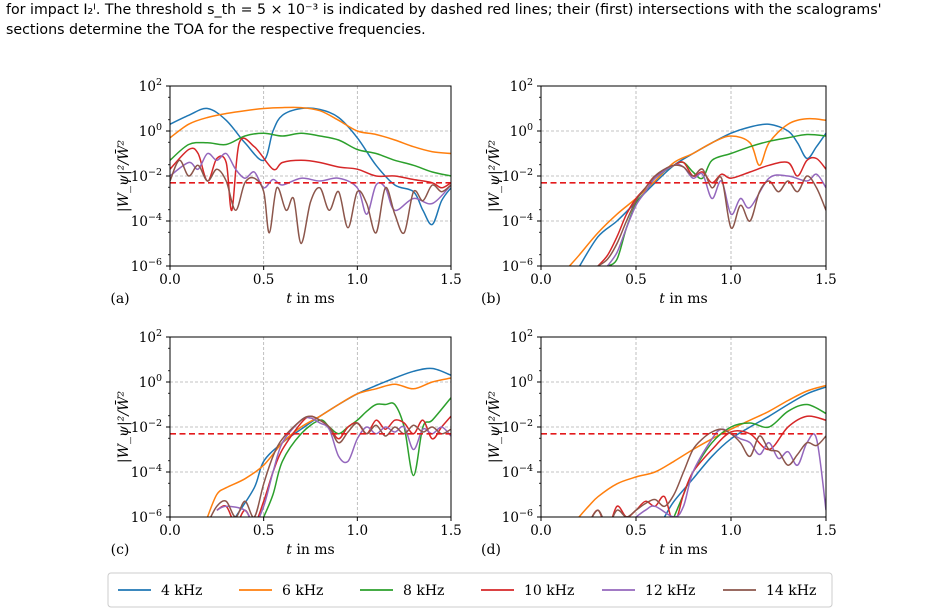 The height and width of the screenshot is (612, 944). What do you see at coordinates (423, 591) in the screenshot?
I see `legend-label: 8 kHz` at bounding box center [423, 591].